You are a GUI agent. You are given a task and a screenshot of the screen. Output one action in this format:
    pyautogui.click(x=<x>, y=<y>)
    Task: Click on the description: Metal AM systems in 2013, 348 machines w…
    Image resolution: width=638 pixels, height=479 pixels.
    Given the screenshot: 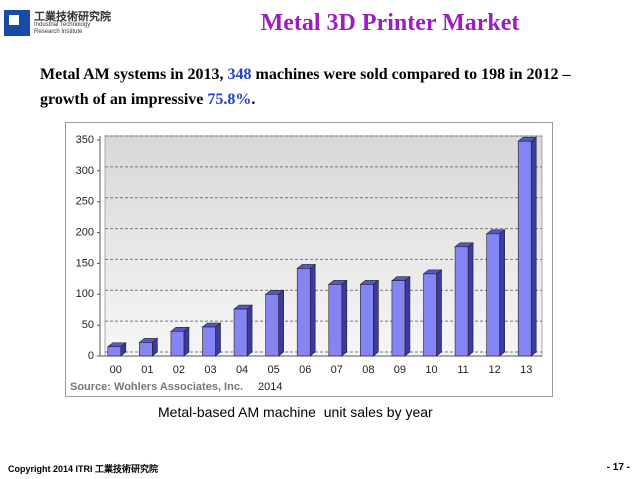 What is the action you would take?
    pyautogui.click(x=320, y=87)
    